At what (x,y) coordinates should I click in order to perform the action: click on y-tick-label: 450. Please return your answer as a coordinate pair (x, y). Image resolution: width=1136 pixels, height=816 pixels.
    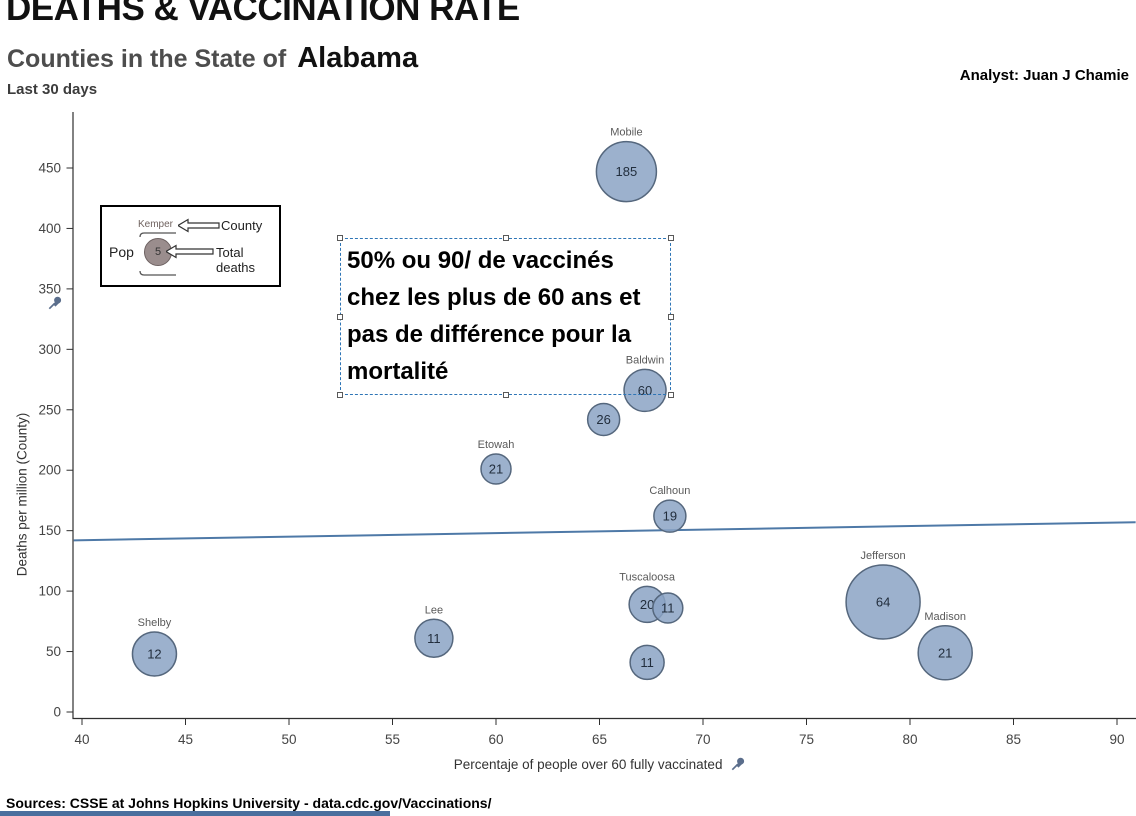
    Looking at the image, I should click on (49, 167).